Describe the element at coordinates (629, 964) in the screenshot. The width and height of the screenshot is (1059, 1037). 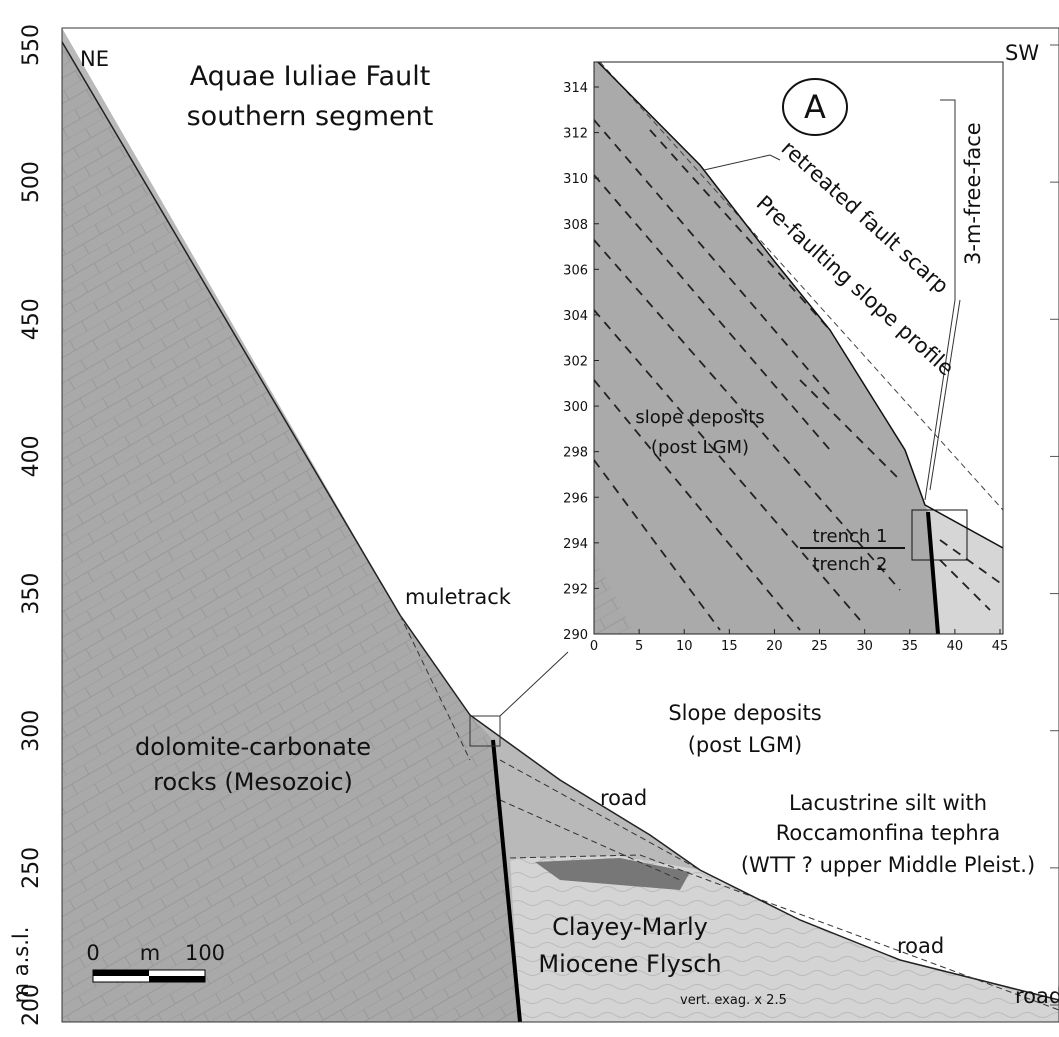
I see `label: Miocene Flysch` at that location.